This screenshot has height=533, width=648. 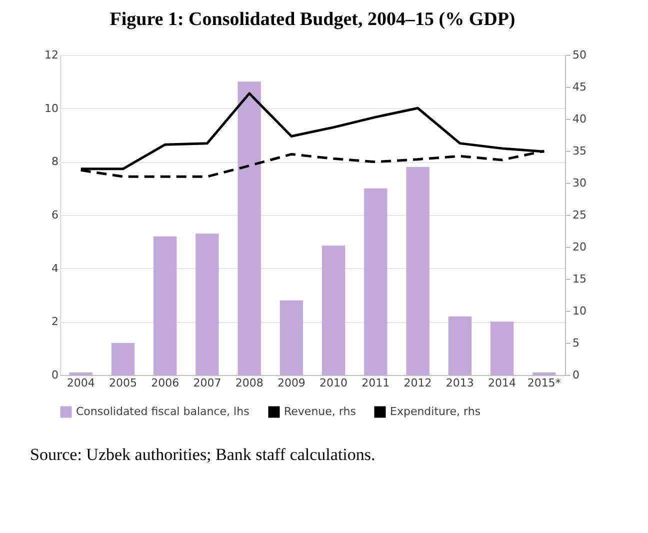 What do you see at coordinates (203, 454) in the screenshot?
I see `source-note: Source: Uzbek authorities; Bank staff calculations.` at bounding box center [203, 454].